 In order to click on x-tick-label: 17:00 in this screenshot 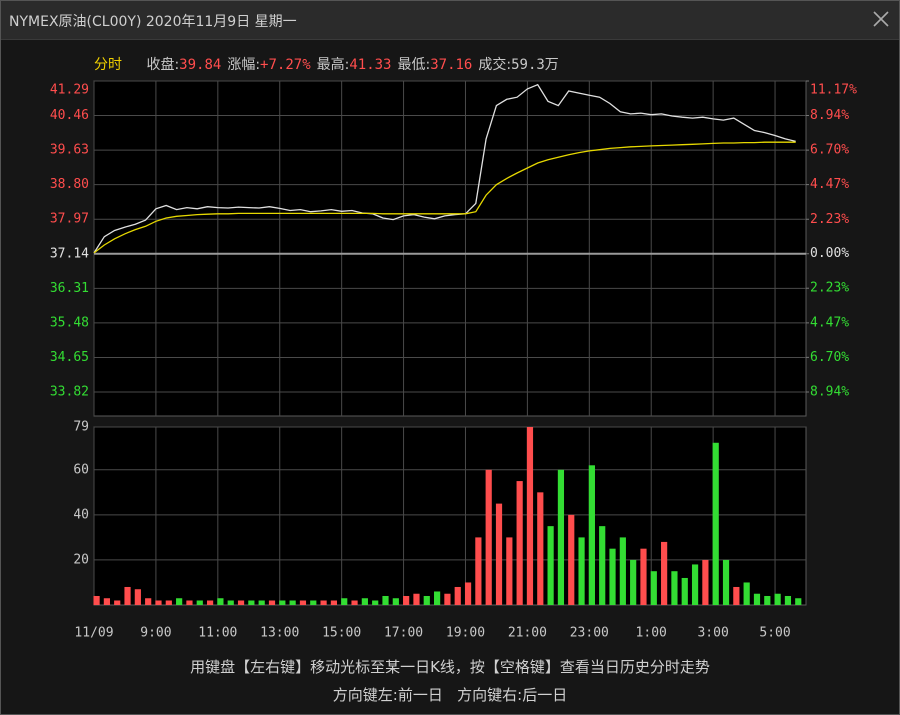, I will do `click(403, 633)`.